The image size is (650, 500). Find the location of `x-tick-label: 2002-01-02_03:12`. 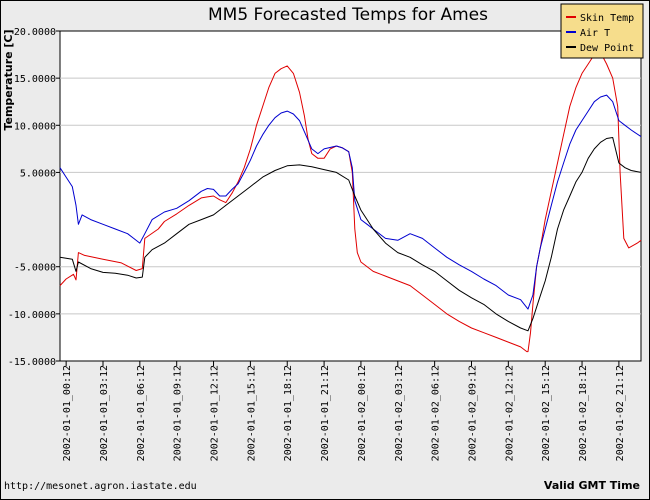

x-tick-label: 2002-01-02_03:12 is located at coordinates (399, 413).